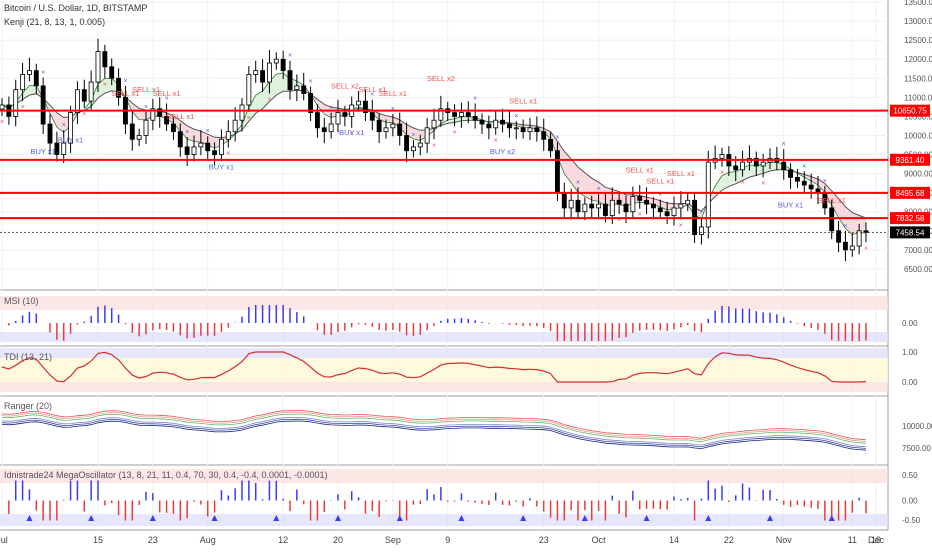  What do you see at coordinates (459, 319) in the screenshot?
I see `msi-pane: 0.00` at bounding box center [459, 319].